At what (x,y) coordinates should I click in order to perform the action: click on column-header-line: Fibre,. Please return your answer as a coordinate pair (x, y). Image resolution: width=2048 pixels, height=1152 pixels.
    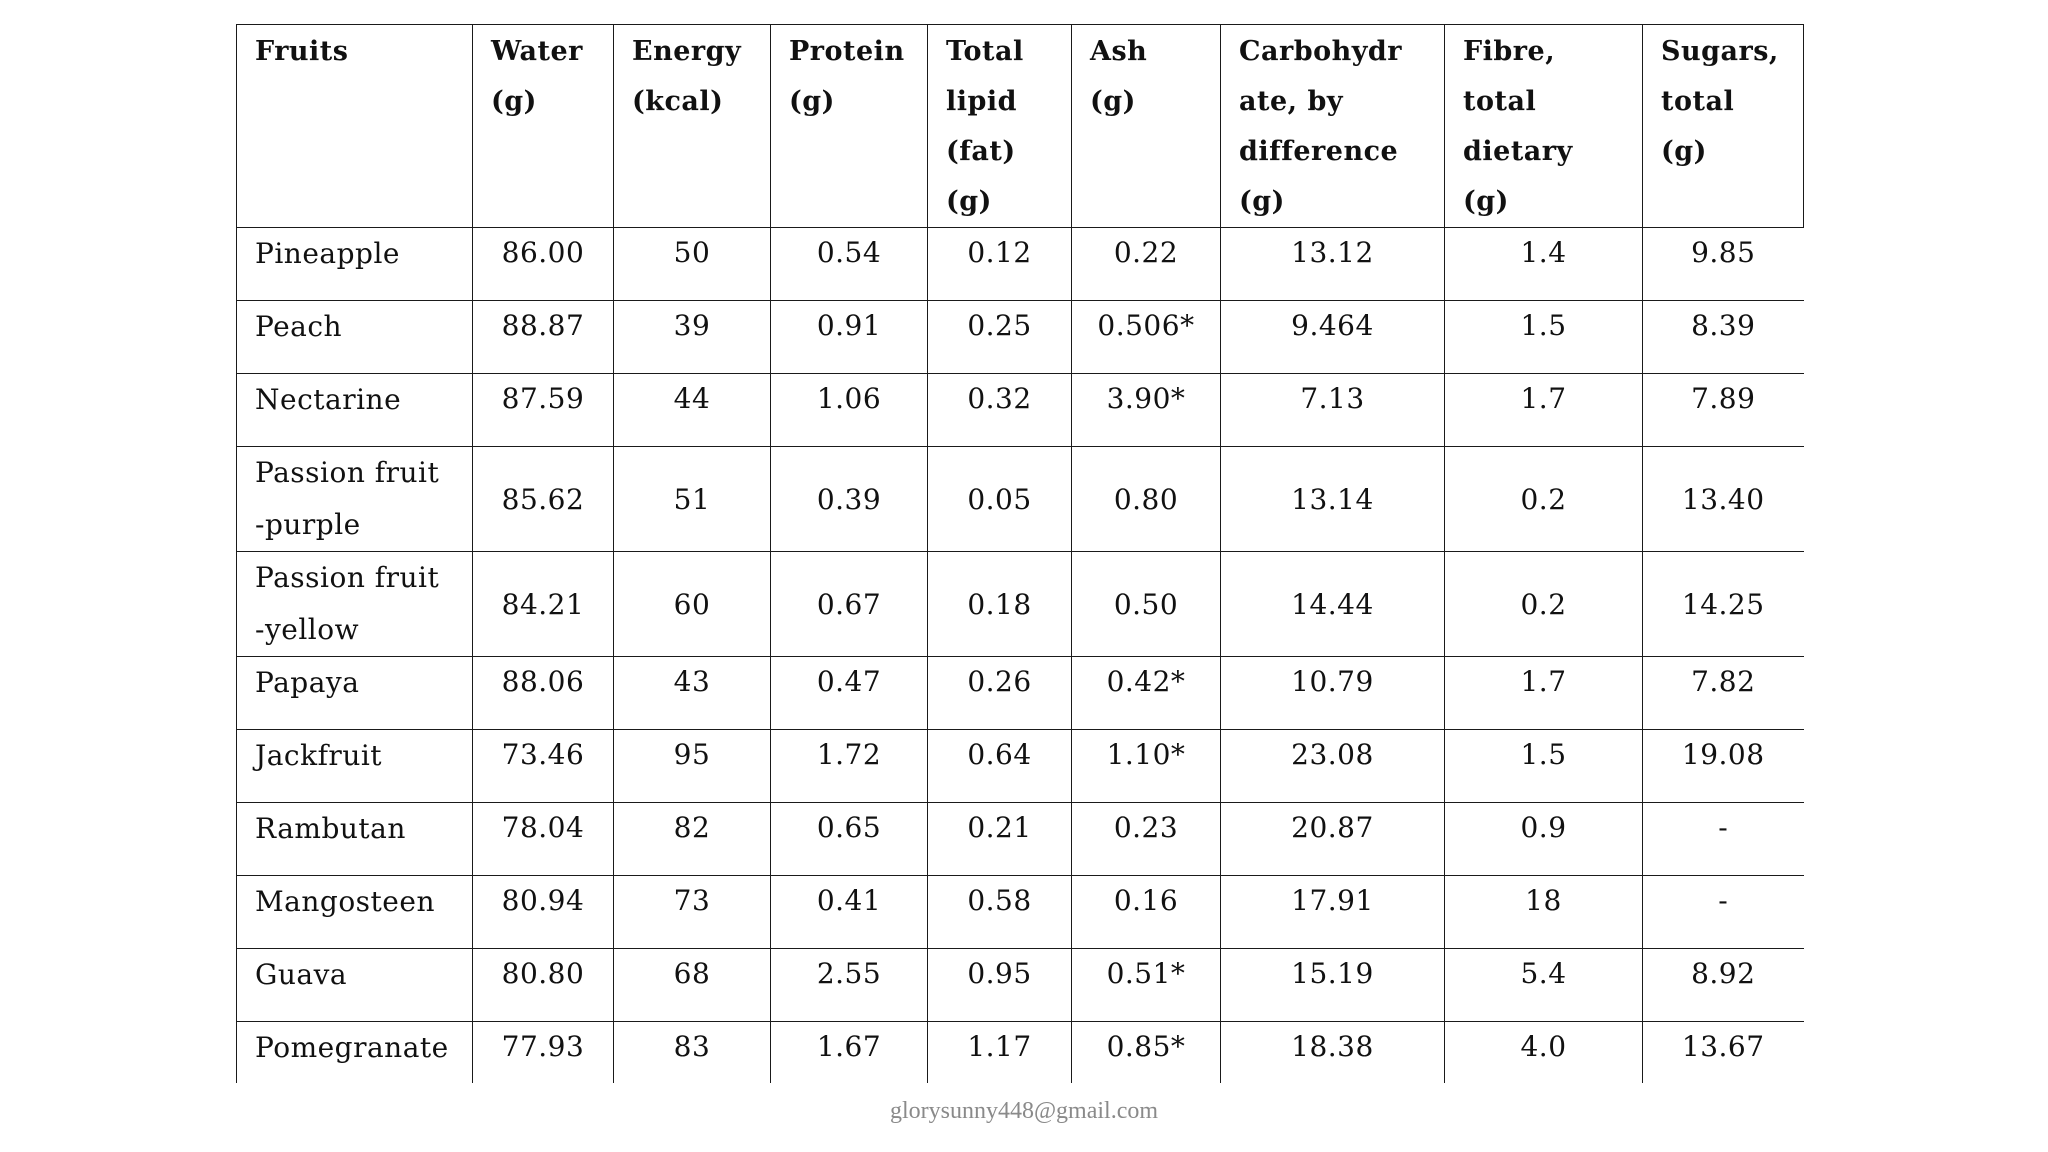
    Looking at the image, I should click on (1509, 51).